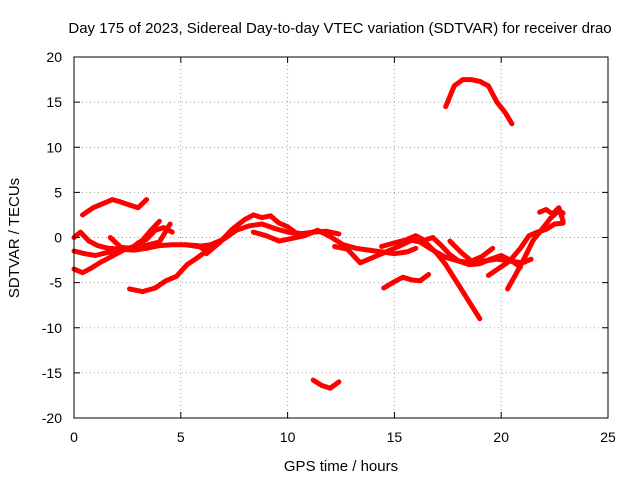  I want to click on x-tick-label: 0, so click(74, 437).